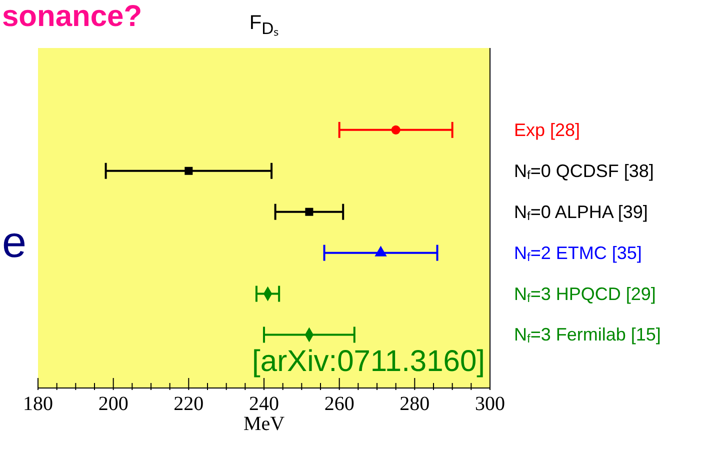 This screenshot has width=721, height=458. What do you see at coordinates (585, 294) in the screenshot?
I see `y-tick-label: N$_{f}$=3 HPQCD [29]` at bounding box center [585, 294].